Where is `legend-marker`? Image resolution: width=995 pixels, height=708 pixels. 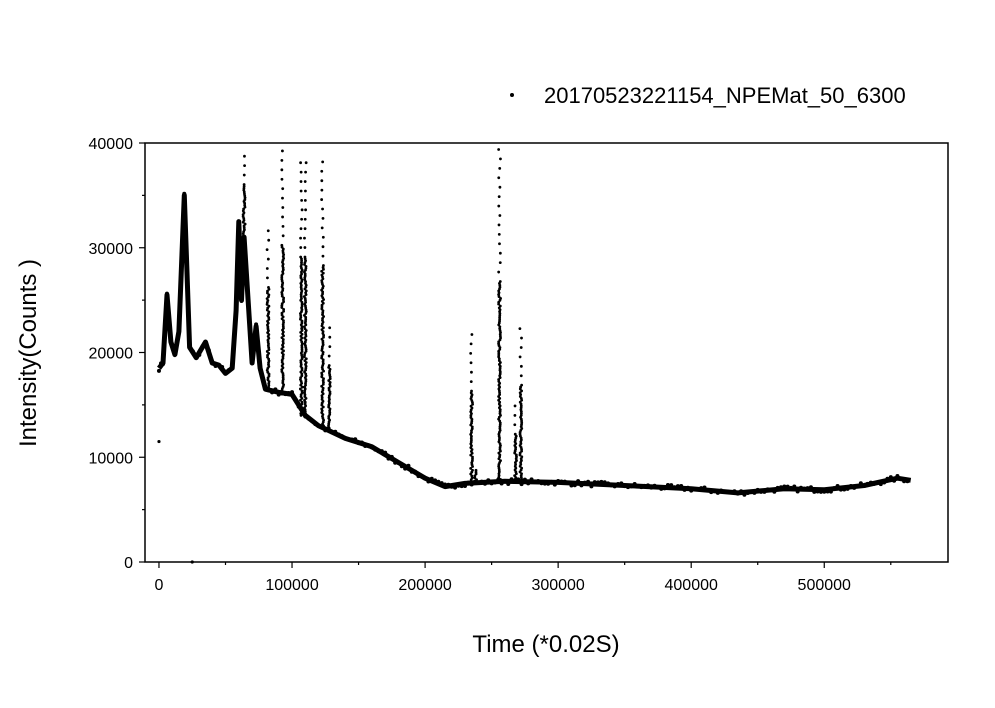
legend-marker is located at coordinates (512, 95).